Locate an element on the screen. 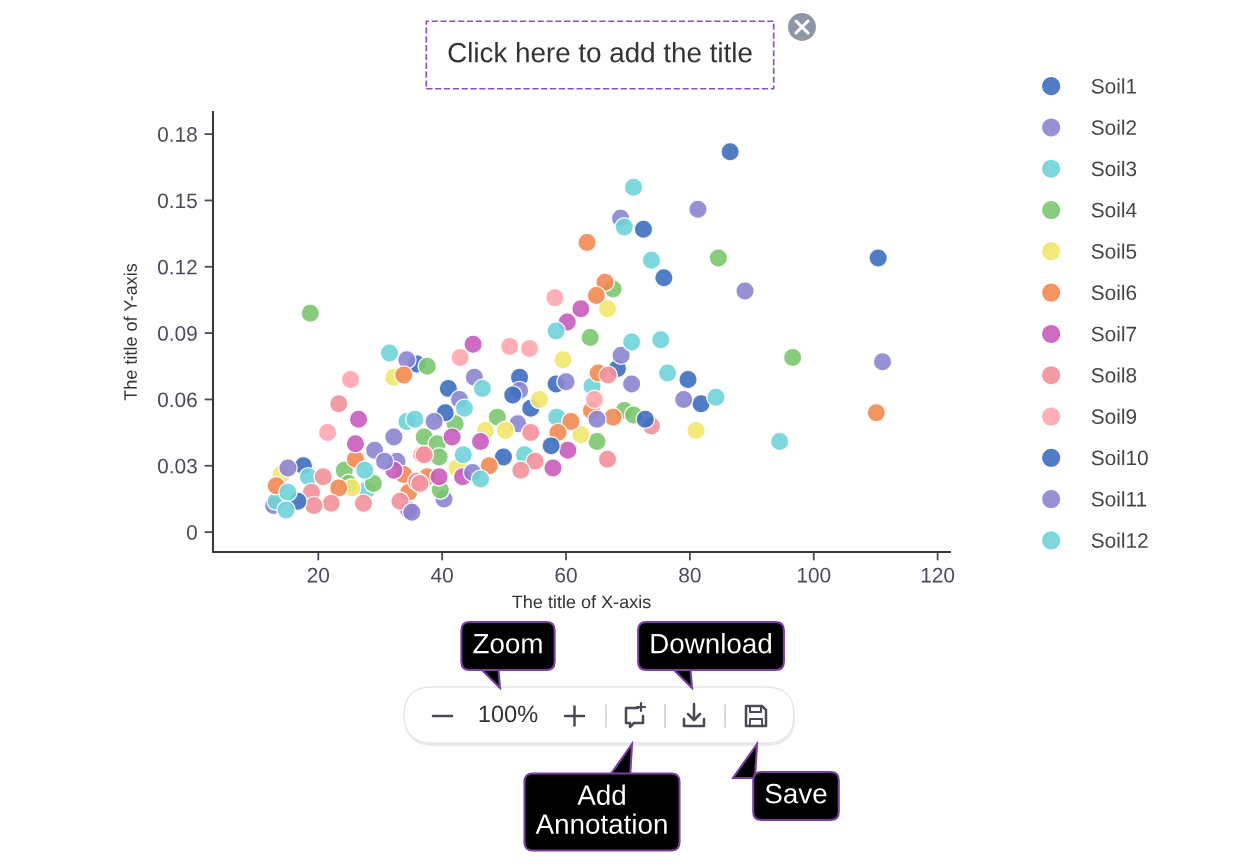 The image size is (1233, 867). legend-label: Soil3 is located at coordinates (1114, 168).